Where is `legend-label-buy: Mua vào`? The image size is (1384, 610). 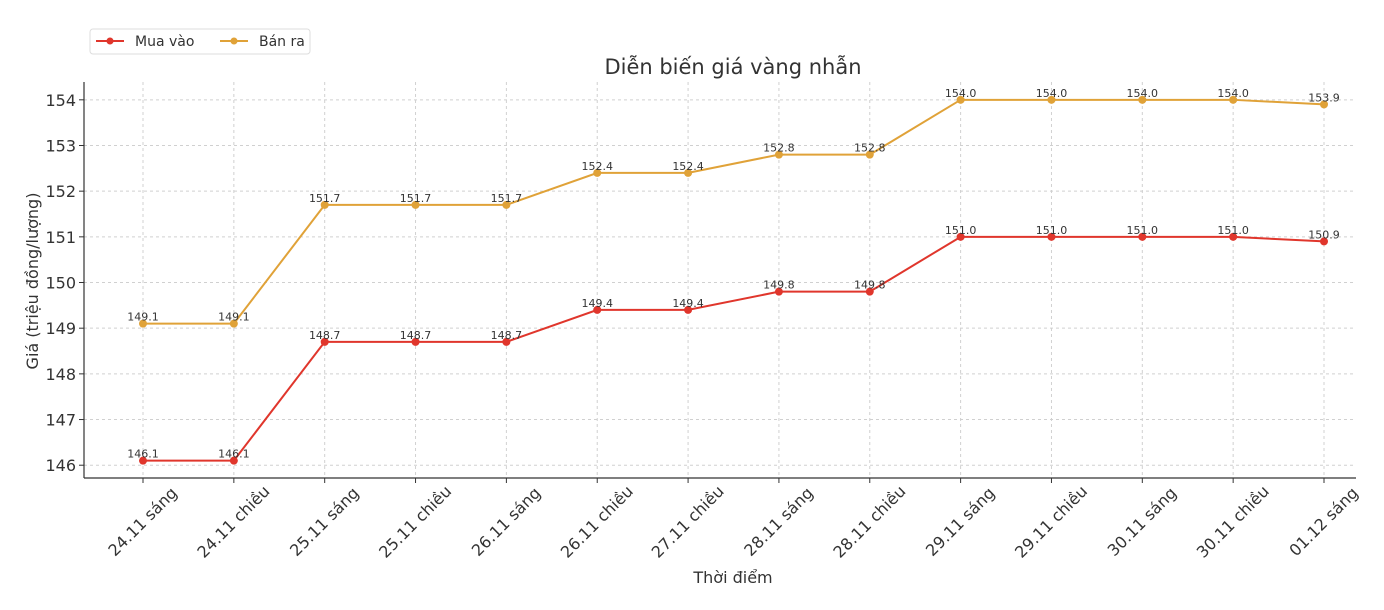
legend-label-buy: Mua vào is located at coordinates (164, 42).